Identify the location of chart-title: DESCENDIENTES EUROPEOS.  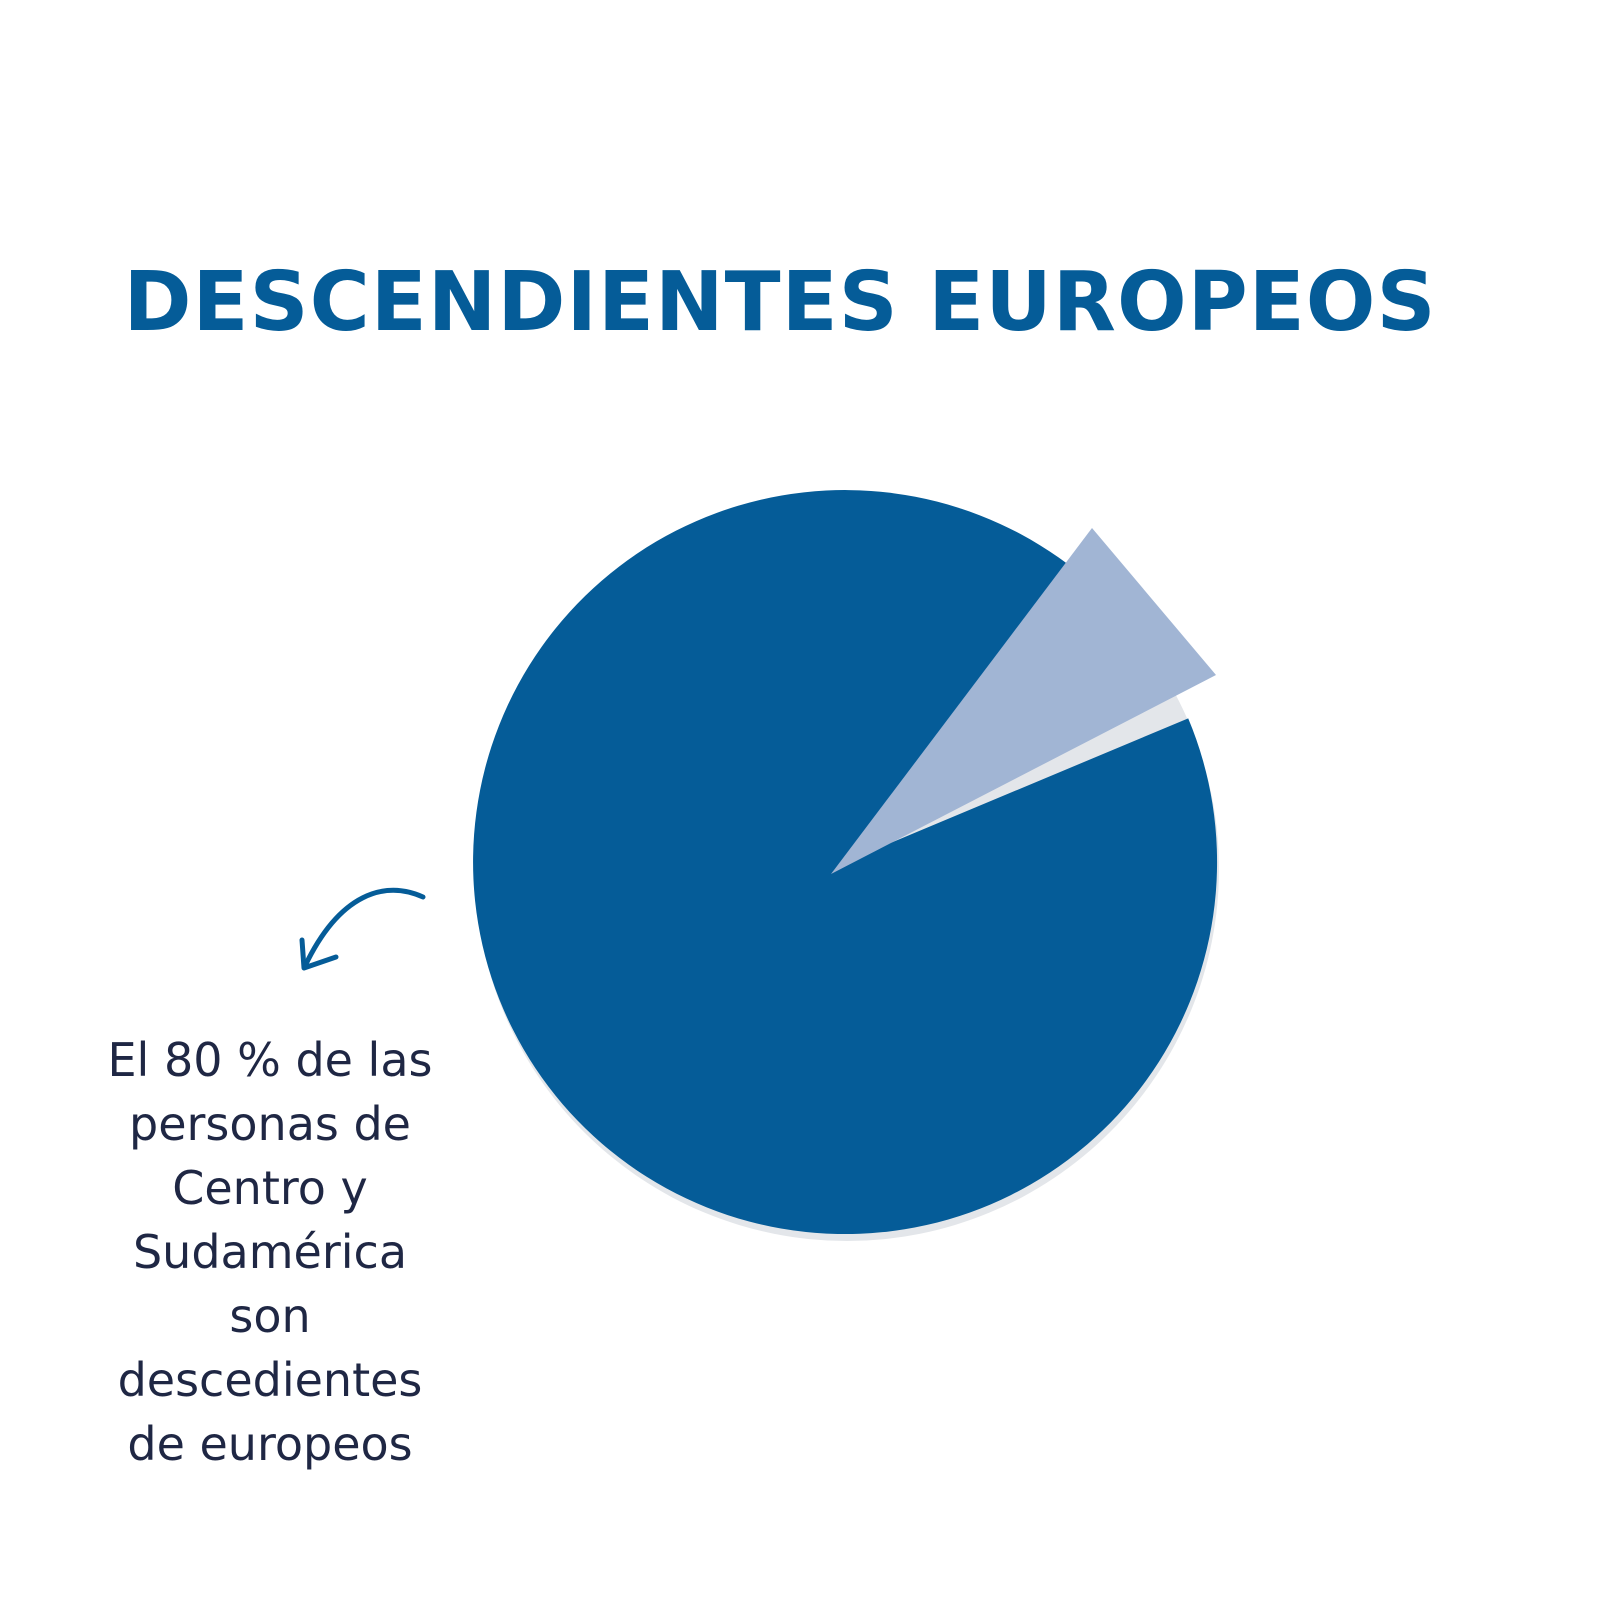
(780, 302).